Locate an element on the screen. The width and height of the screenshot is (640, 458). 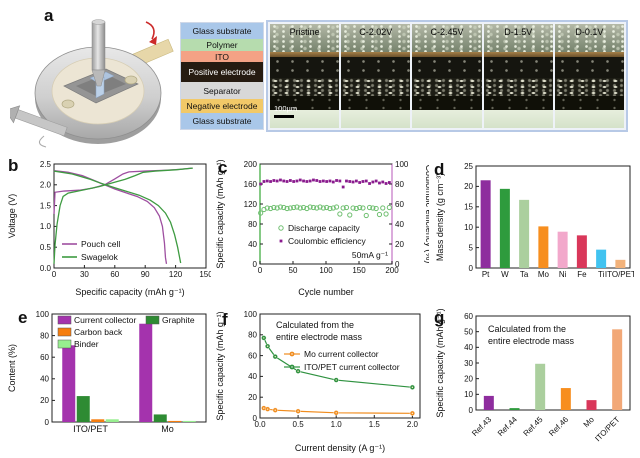
stack-layer: Separator is located at coordinates (222, 90).